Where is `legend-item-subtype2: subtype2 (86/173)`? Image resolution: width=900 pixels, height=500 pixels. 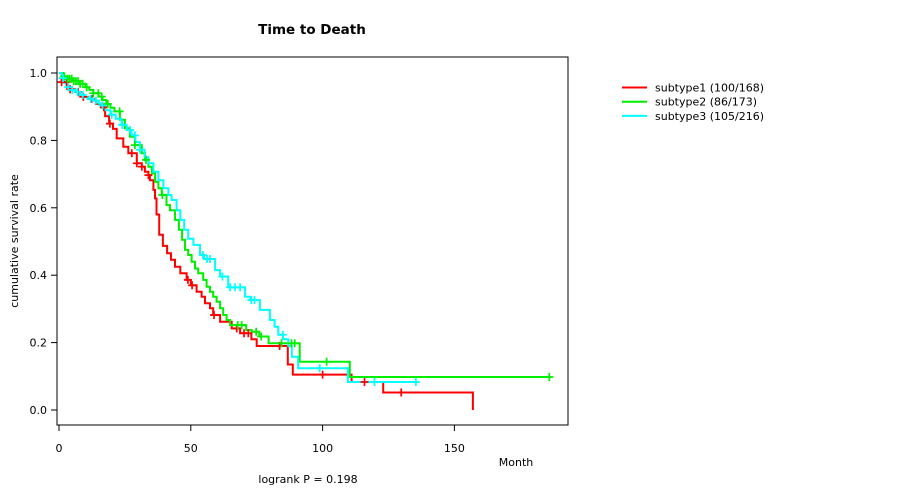 legend-item-subtype2: subtype2 (86/173) is located at coordinates (689, 102).